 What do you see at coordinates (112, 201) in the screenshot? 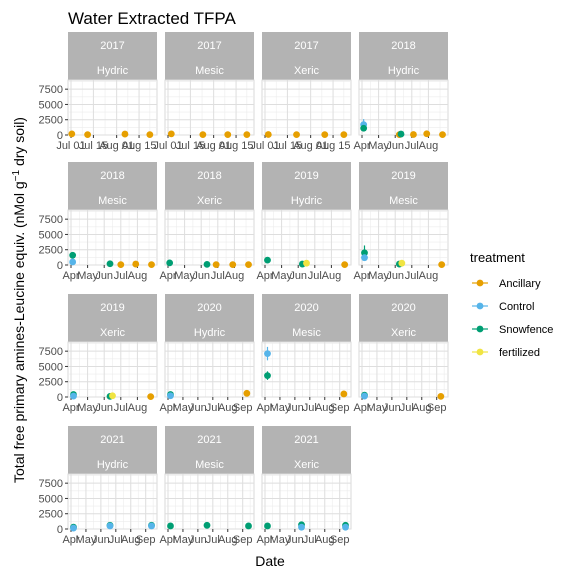
I see `facet-strip-site: Mesic` at bounding box center [112, 201].